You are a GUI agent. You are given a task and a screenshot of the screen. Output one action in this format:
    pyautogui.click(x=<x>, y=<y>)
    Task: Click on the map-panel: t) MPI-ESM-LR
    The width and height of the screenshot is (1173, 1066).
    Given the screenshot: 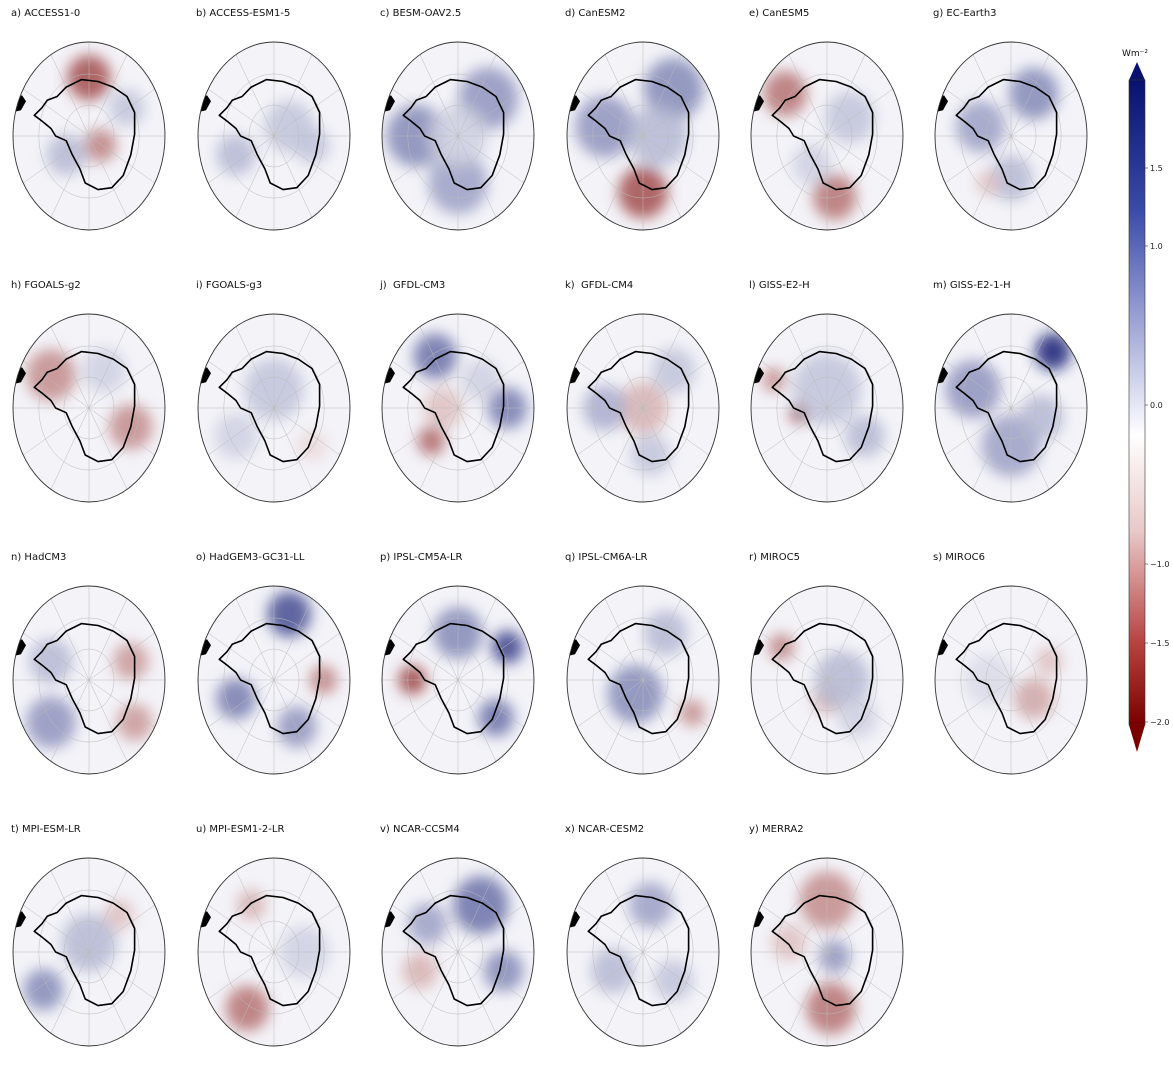 What is the action you would take?
    pyautogui.click(x=91, y=941)
    